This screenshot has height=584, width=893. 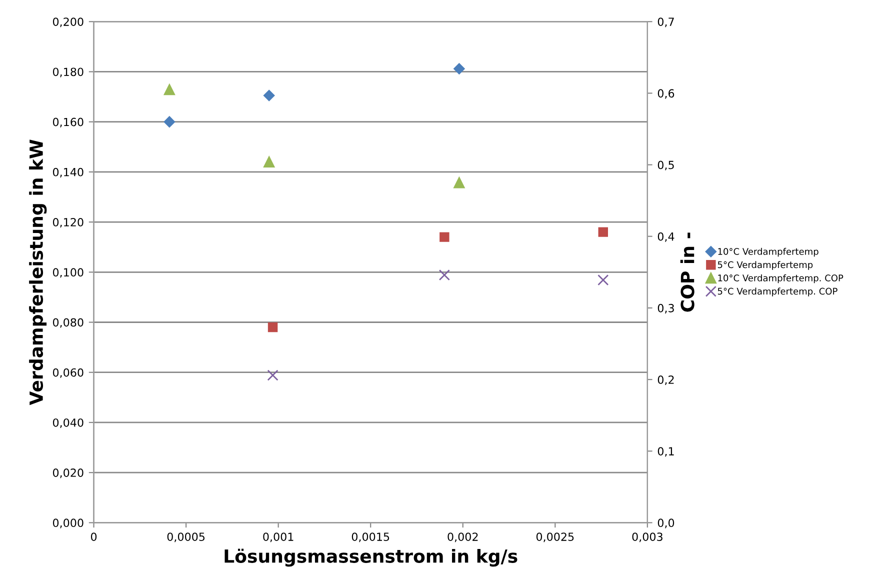 What do you see at coordinates (68, 73) in the screenshot?
I see `y-tick-label: 0,180` at bounding box center [68, 73].